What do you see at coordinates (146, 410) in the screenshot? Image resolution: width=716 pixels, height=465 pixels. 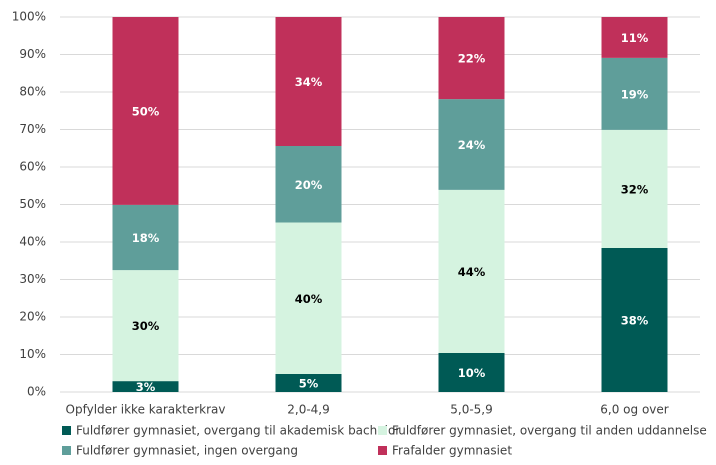 I see `x-tick-label: Opfylder ikke karakterkrav` at bounding box center [146, 410].